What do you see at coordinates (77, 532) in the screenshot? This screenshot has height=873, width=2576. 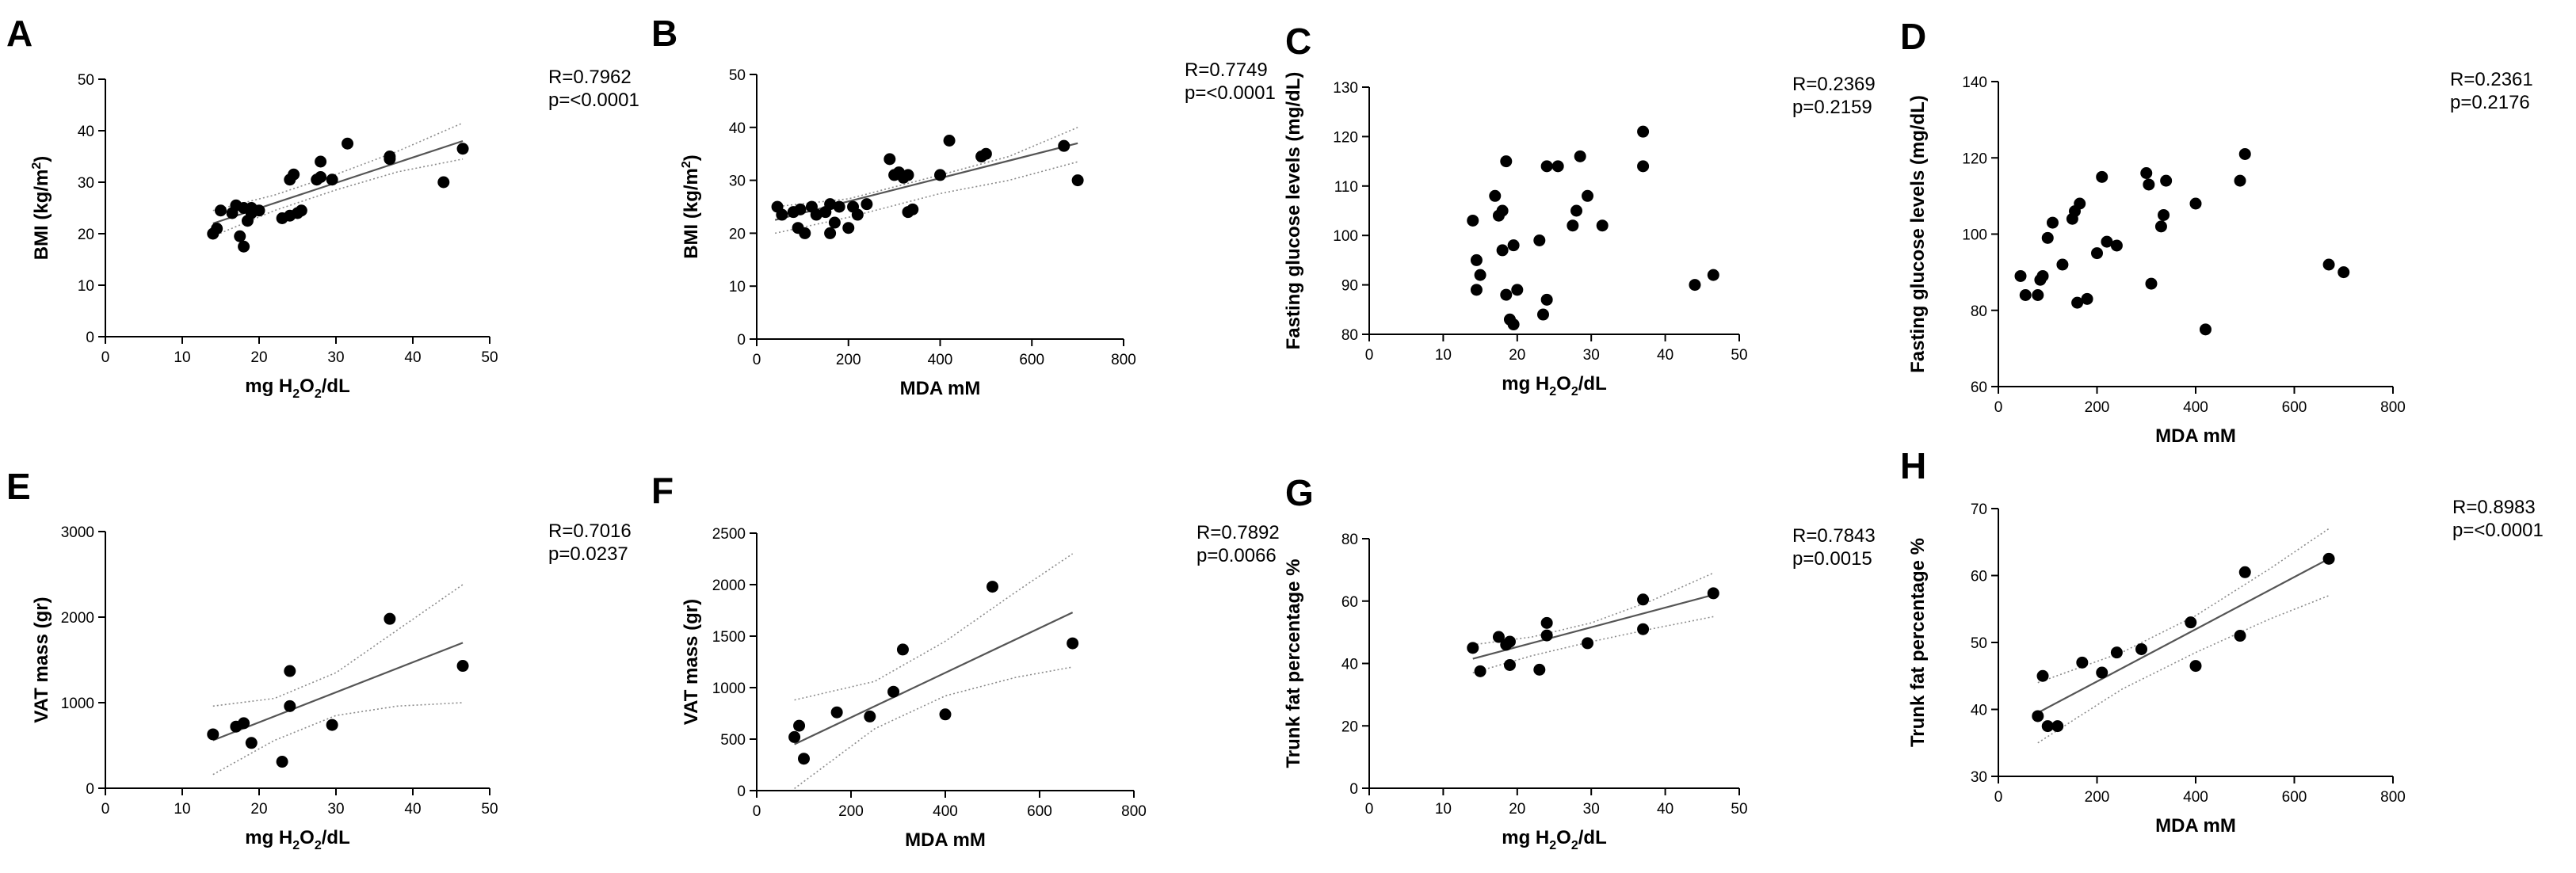 I see `y-tick-label: 3000` at bounding box center [77, 532].